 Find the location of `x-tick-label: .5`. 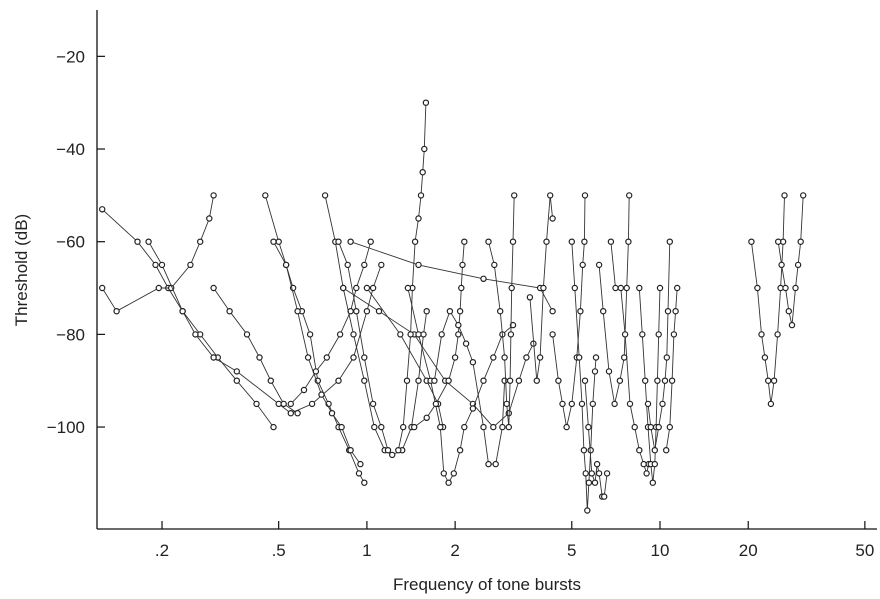

x-tick-label: .5 is located at coordinates (279, 550).